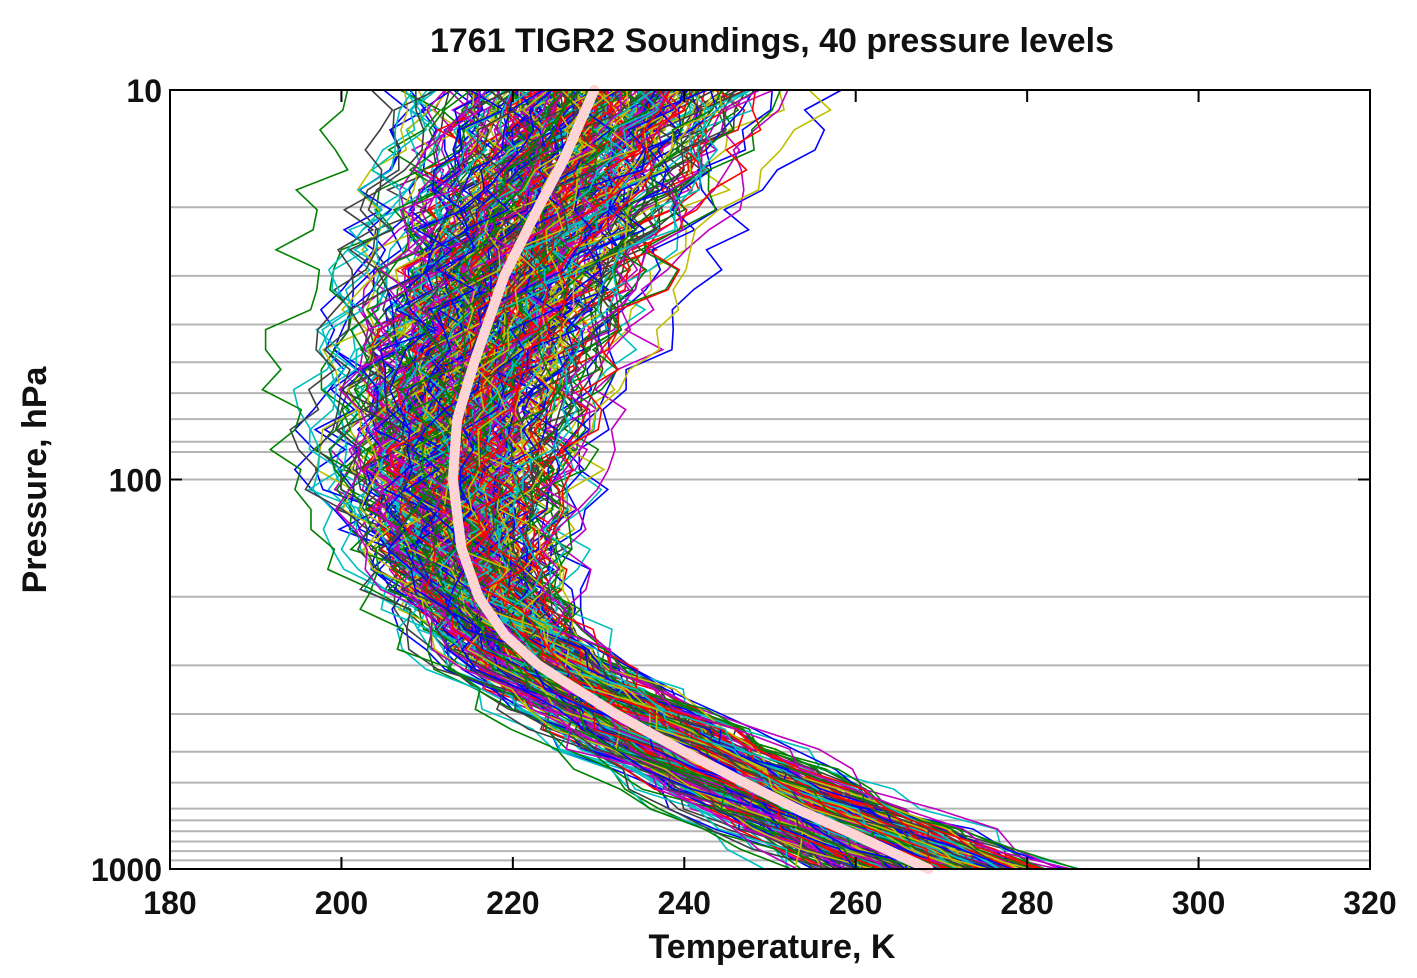 The width and height of the screenshot is (1417, 978). What do you see at coordinates (512, 903) in the screenshot?
I see `x-tick-label: 220` at bounding box center [512, 903].